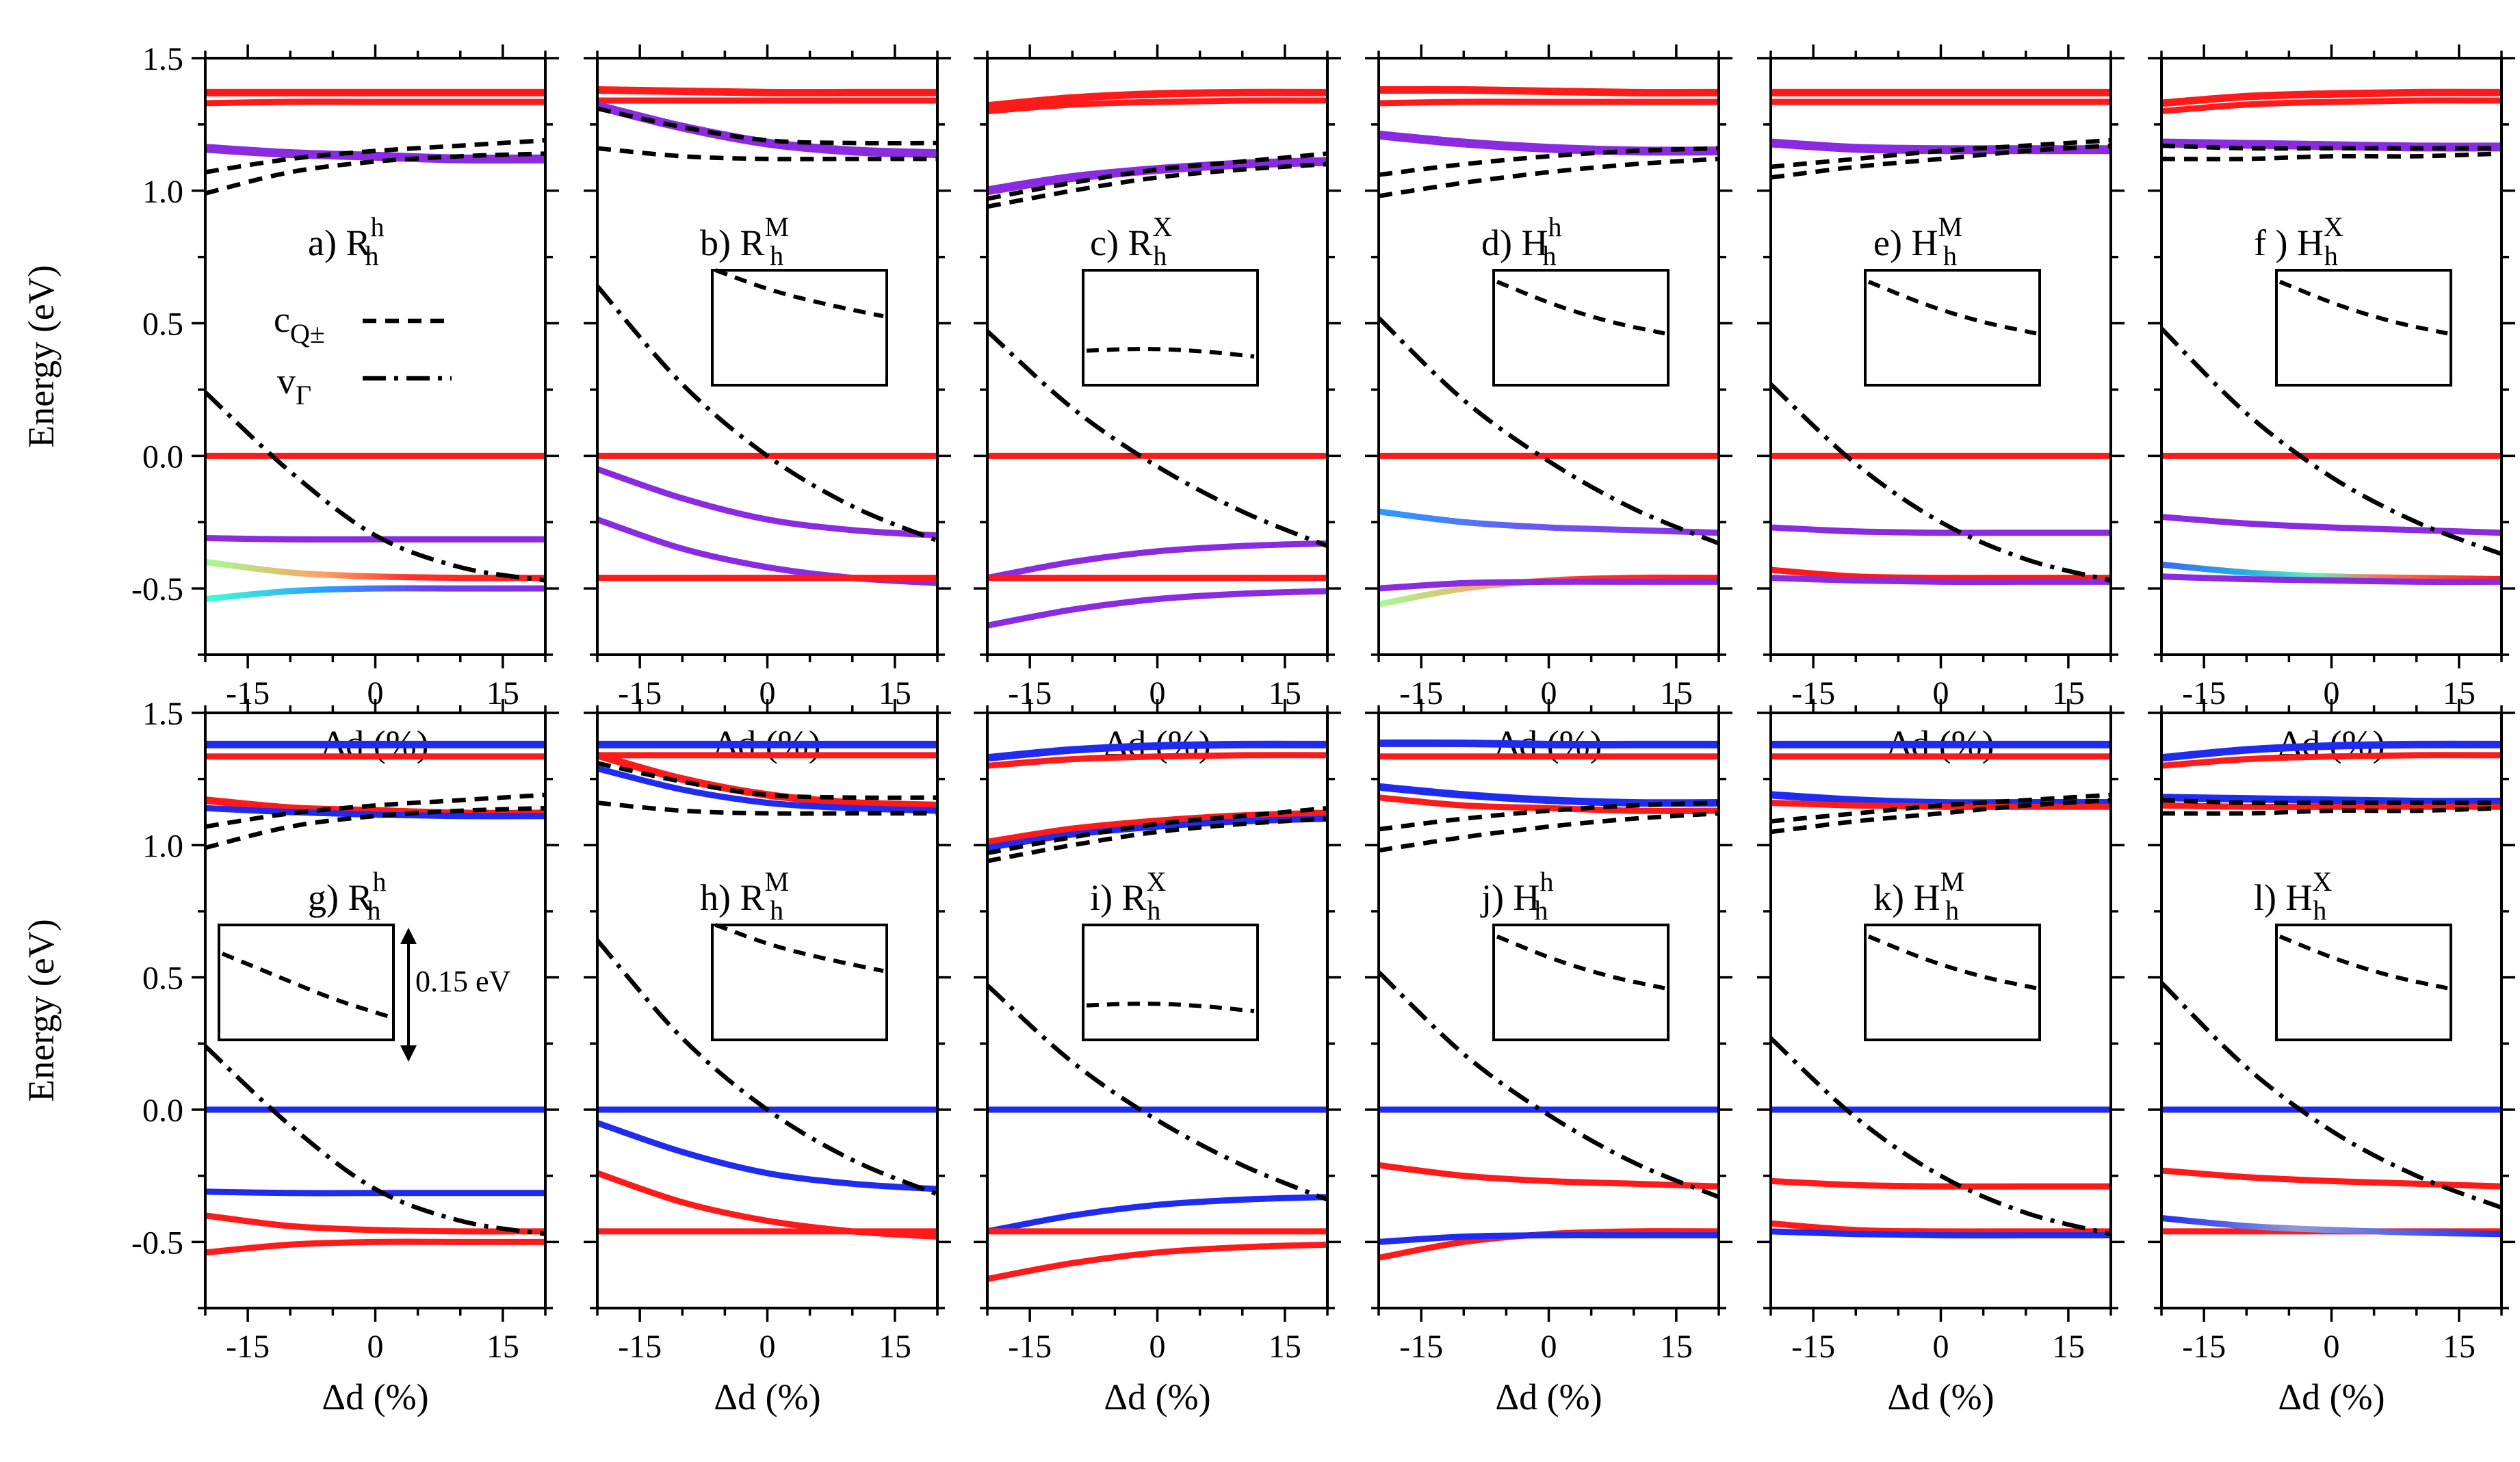 This screenshot has width=2520, height=1462. Describe the element at coordinates (1131, 241) in the screenshot. I see `panel-title: c) RX h` at that location.